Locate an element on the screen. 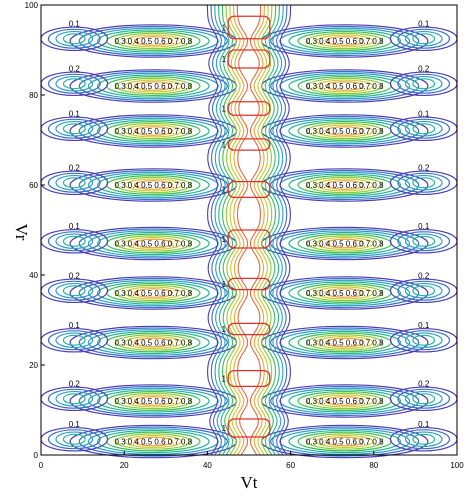 The height and width of the screenshot is (499, 467). contour-label-band1-l-0: 0.3 is located at coordinates (120, 401).